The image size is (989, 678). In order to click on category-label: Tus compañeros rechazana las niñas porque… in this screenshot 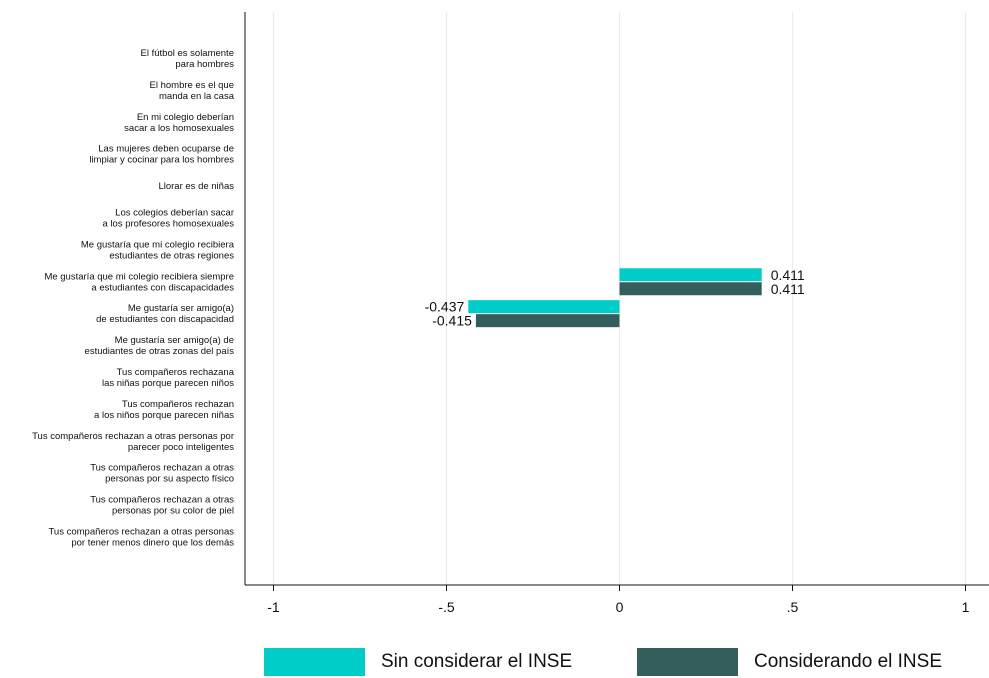, I will do `click(168, 378)`.